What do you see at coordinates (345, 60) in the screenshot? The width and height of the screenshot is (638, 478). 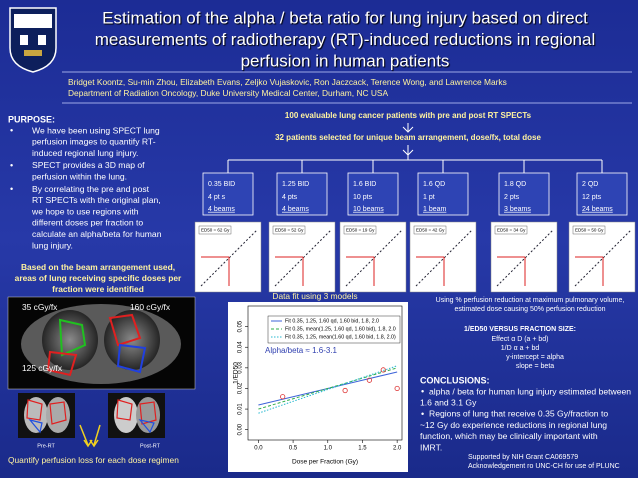 I see `title: perfusion in human patients` at bounding box center [345, 60].